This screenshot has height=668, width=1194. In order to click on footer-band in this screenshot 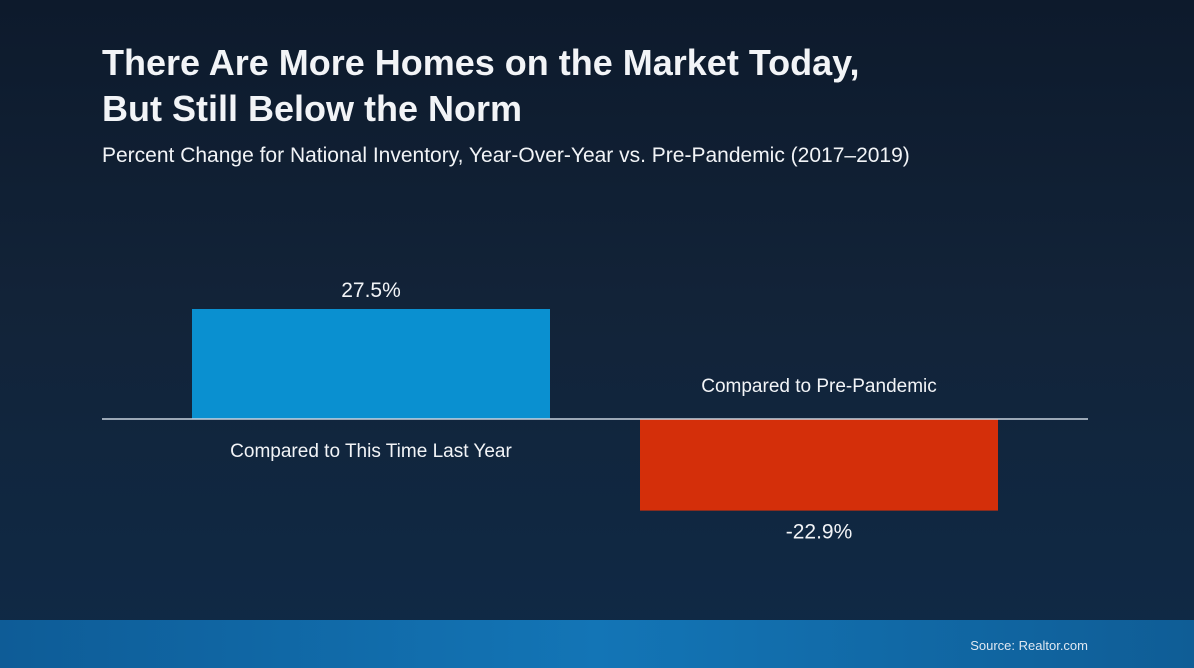, I will do `click(597, 644)`.